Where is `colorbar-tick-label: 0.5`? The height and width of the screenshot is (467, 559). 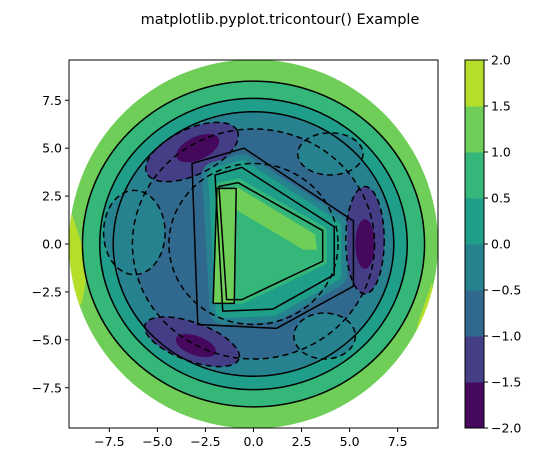 colorbar-tick-label: 0.5 is located at coordinates (501, 198).